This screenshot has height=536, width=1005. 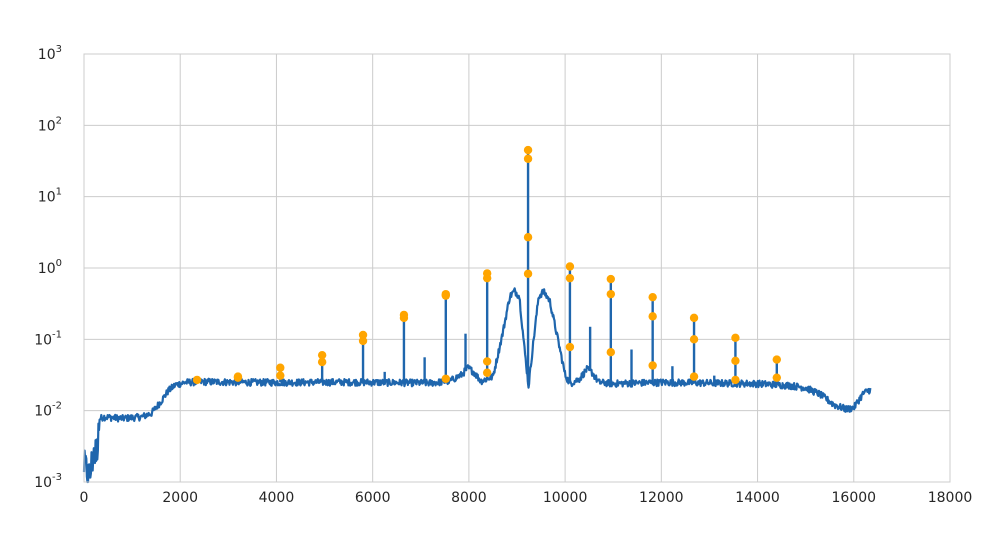 What do you see at coordinates (48, 481) in the screenshot?
I see `y-tick-label: 10⁻³` at bounding box center [48, 481].